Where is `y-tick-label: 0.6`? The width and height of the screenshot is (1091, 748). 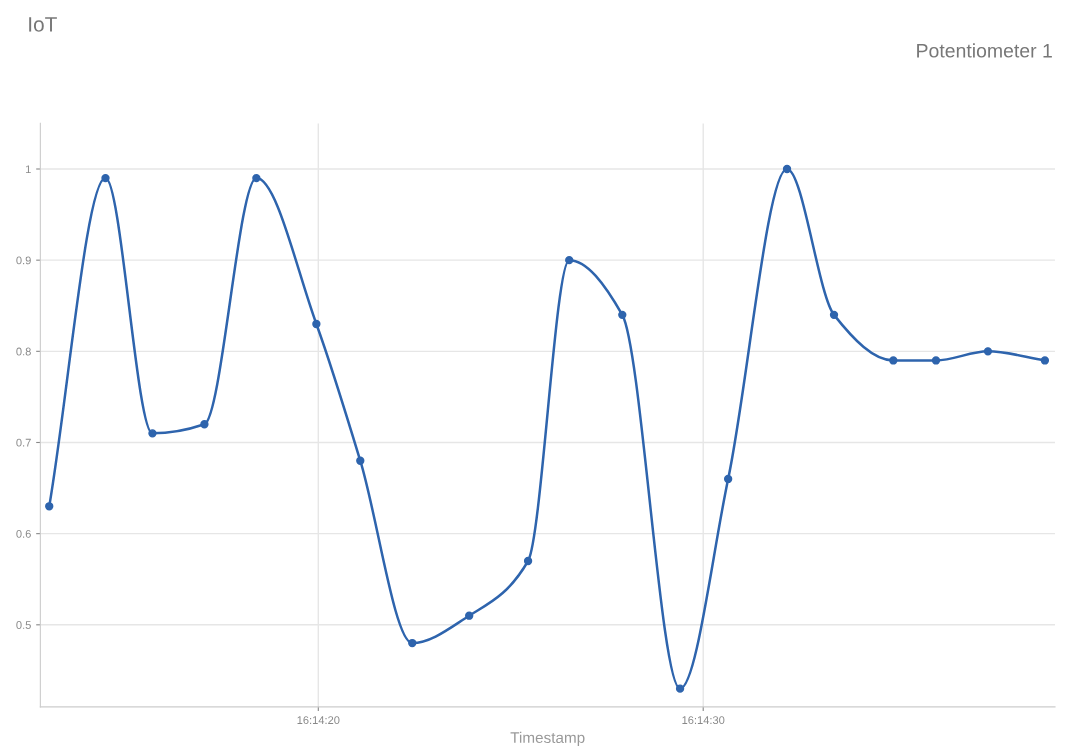
y-tick-label: 0.6 is located at coordinates (23, 533).